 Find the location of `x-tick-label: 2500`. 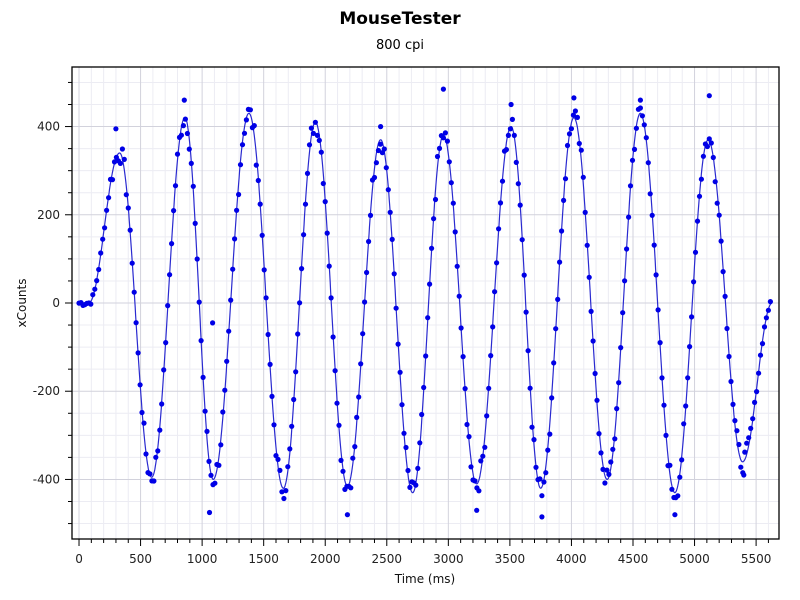

x-tick-label: 2500 is located at coordinates (387, 559).